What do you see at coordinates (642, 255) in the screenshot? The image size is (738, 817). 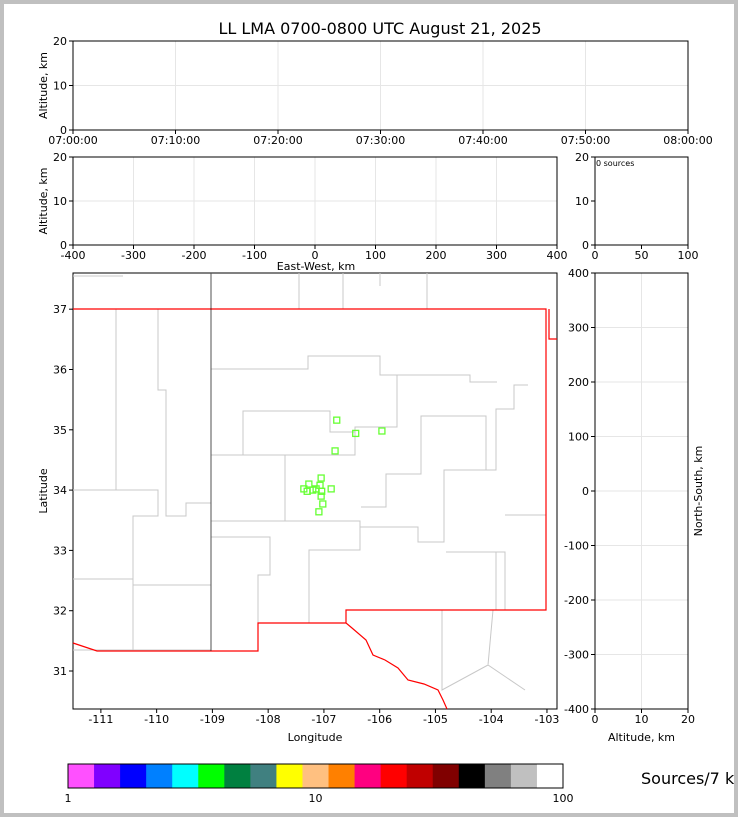 I see `x-tick-label: 50` at bounding box center [642, 255].